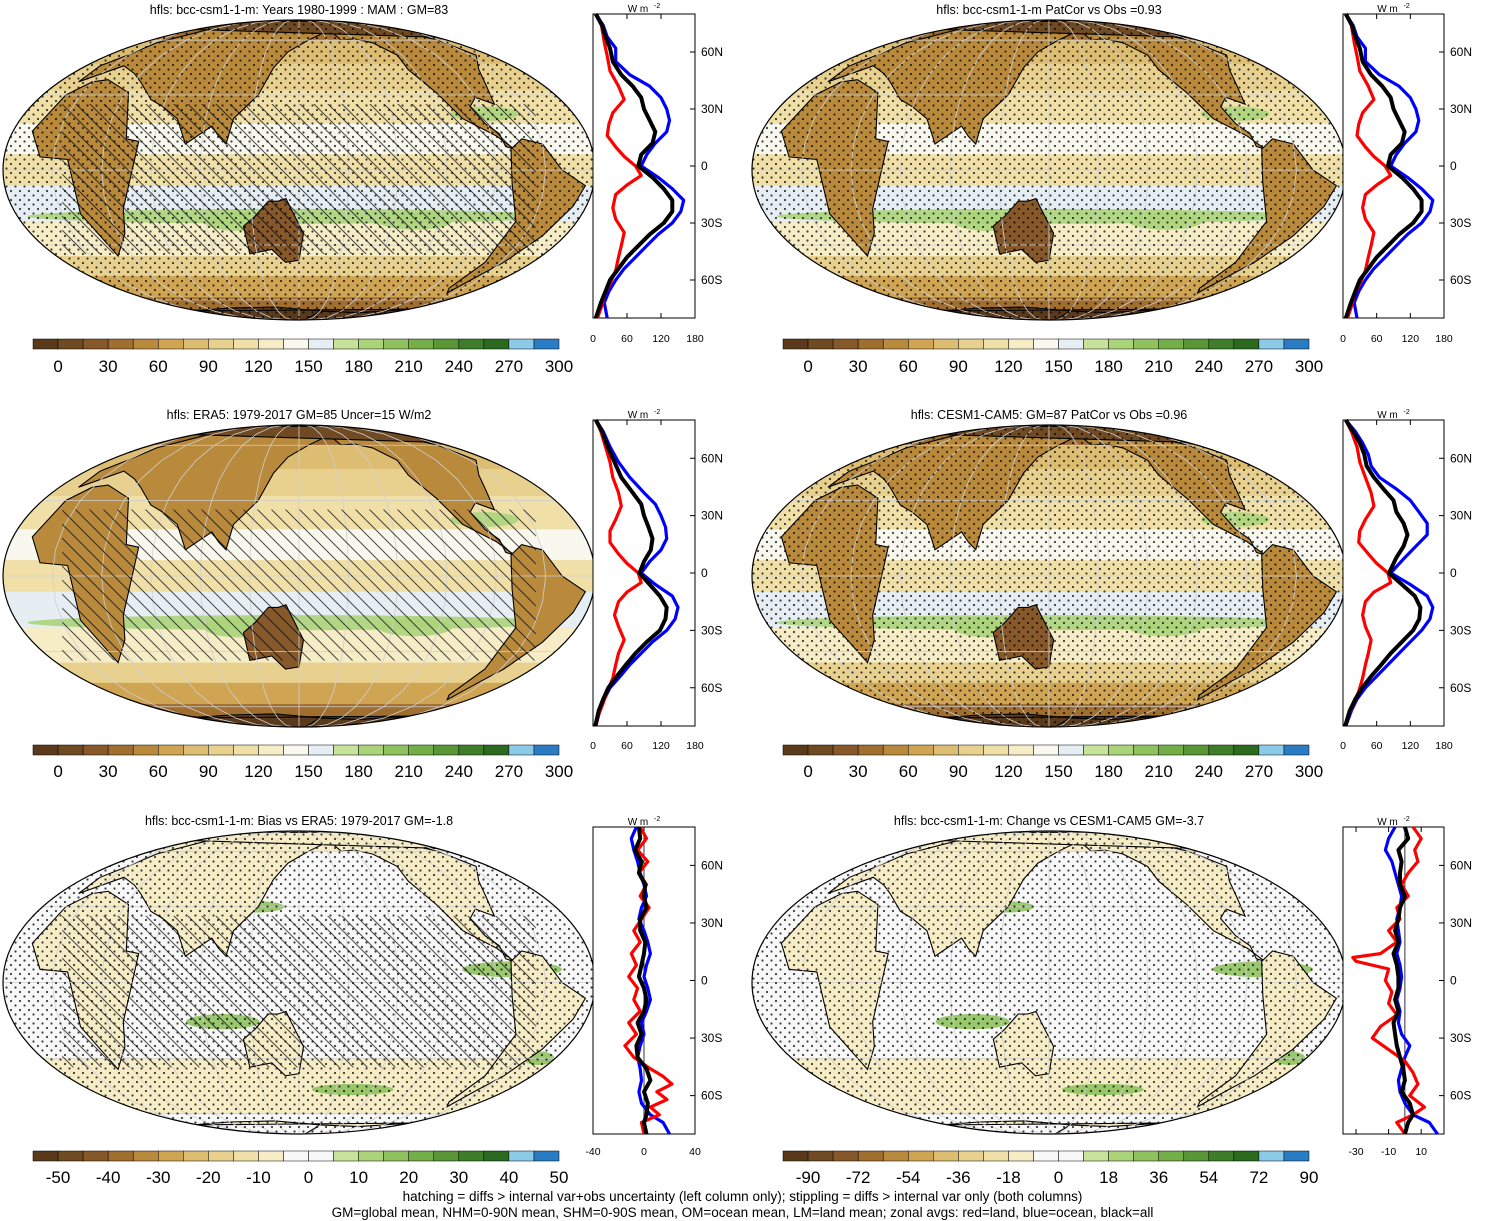  I want to click on panel-title: hfls: bcc-csm1-1-m PatCor vs Obs =0.93, so click(1048, 10).